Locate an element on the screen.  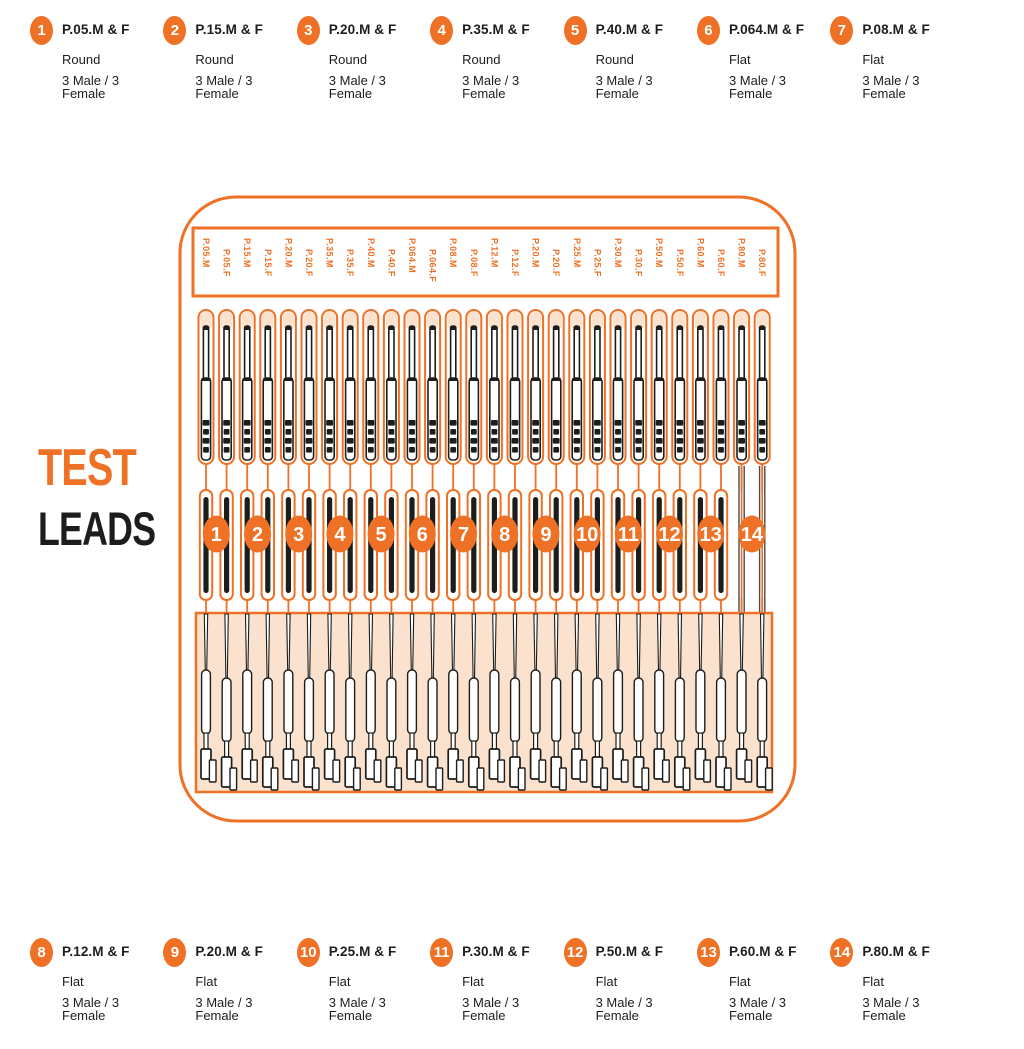
legend-item: 5 P.40.M & F Round 3 Male / 3 Female is located at coordinates (630, 58).